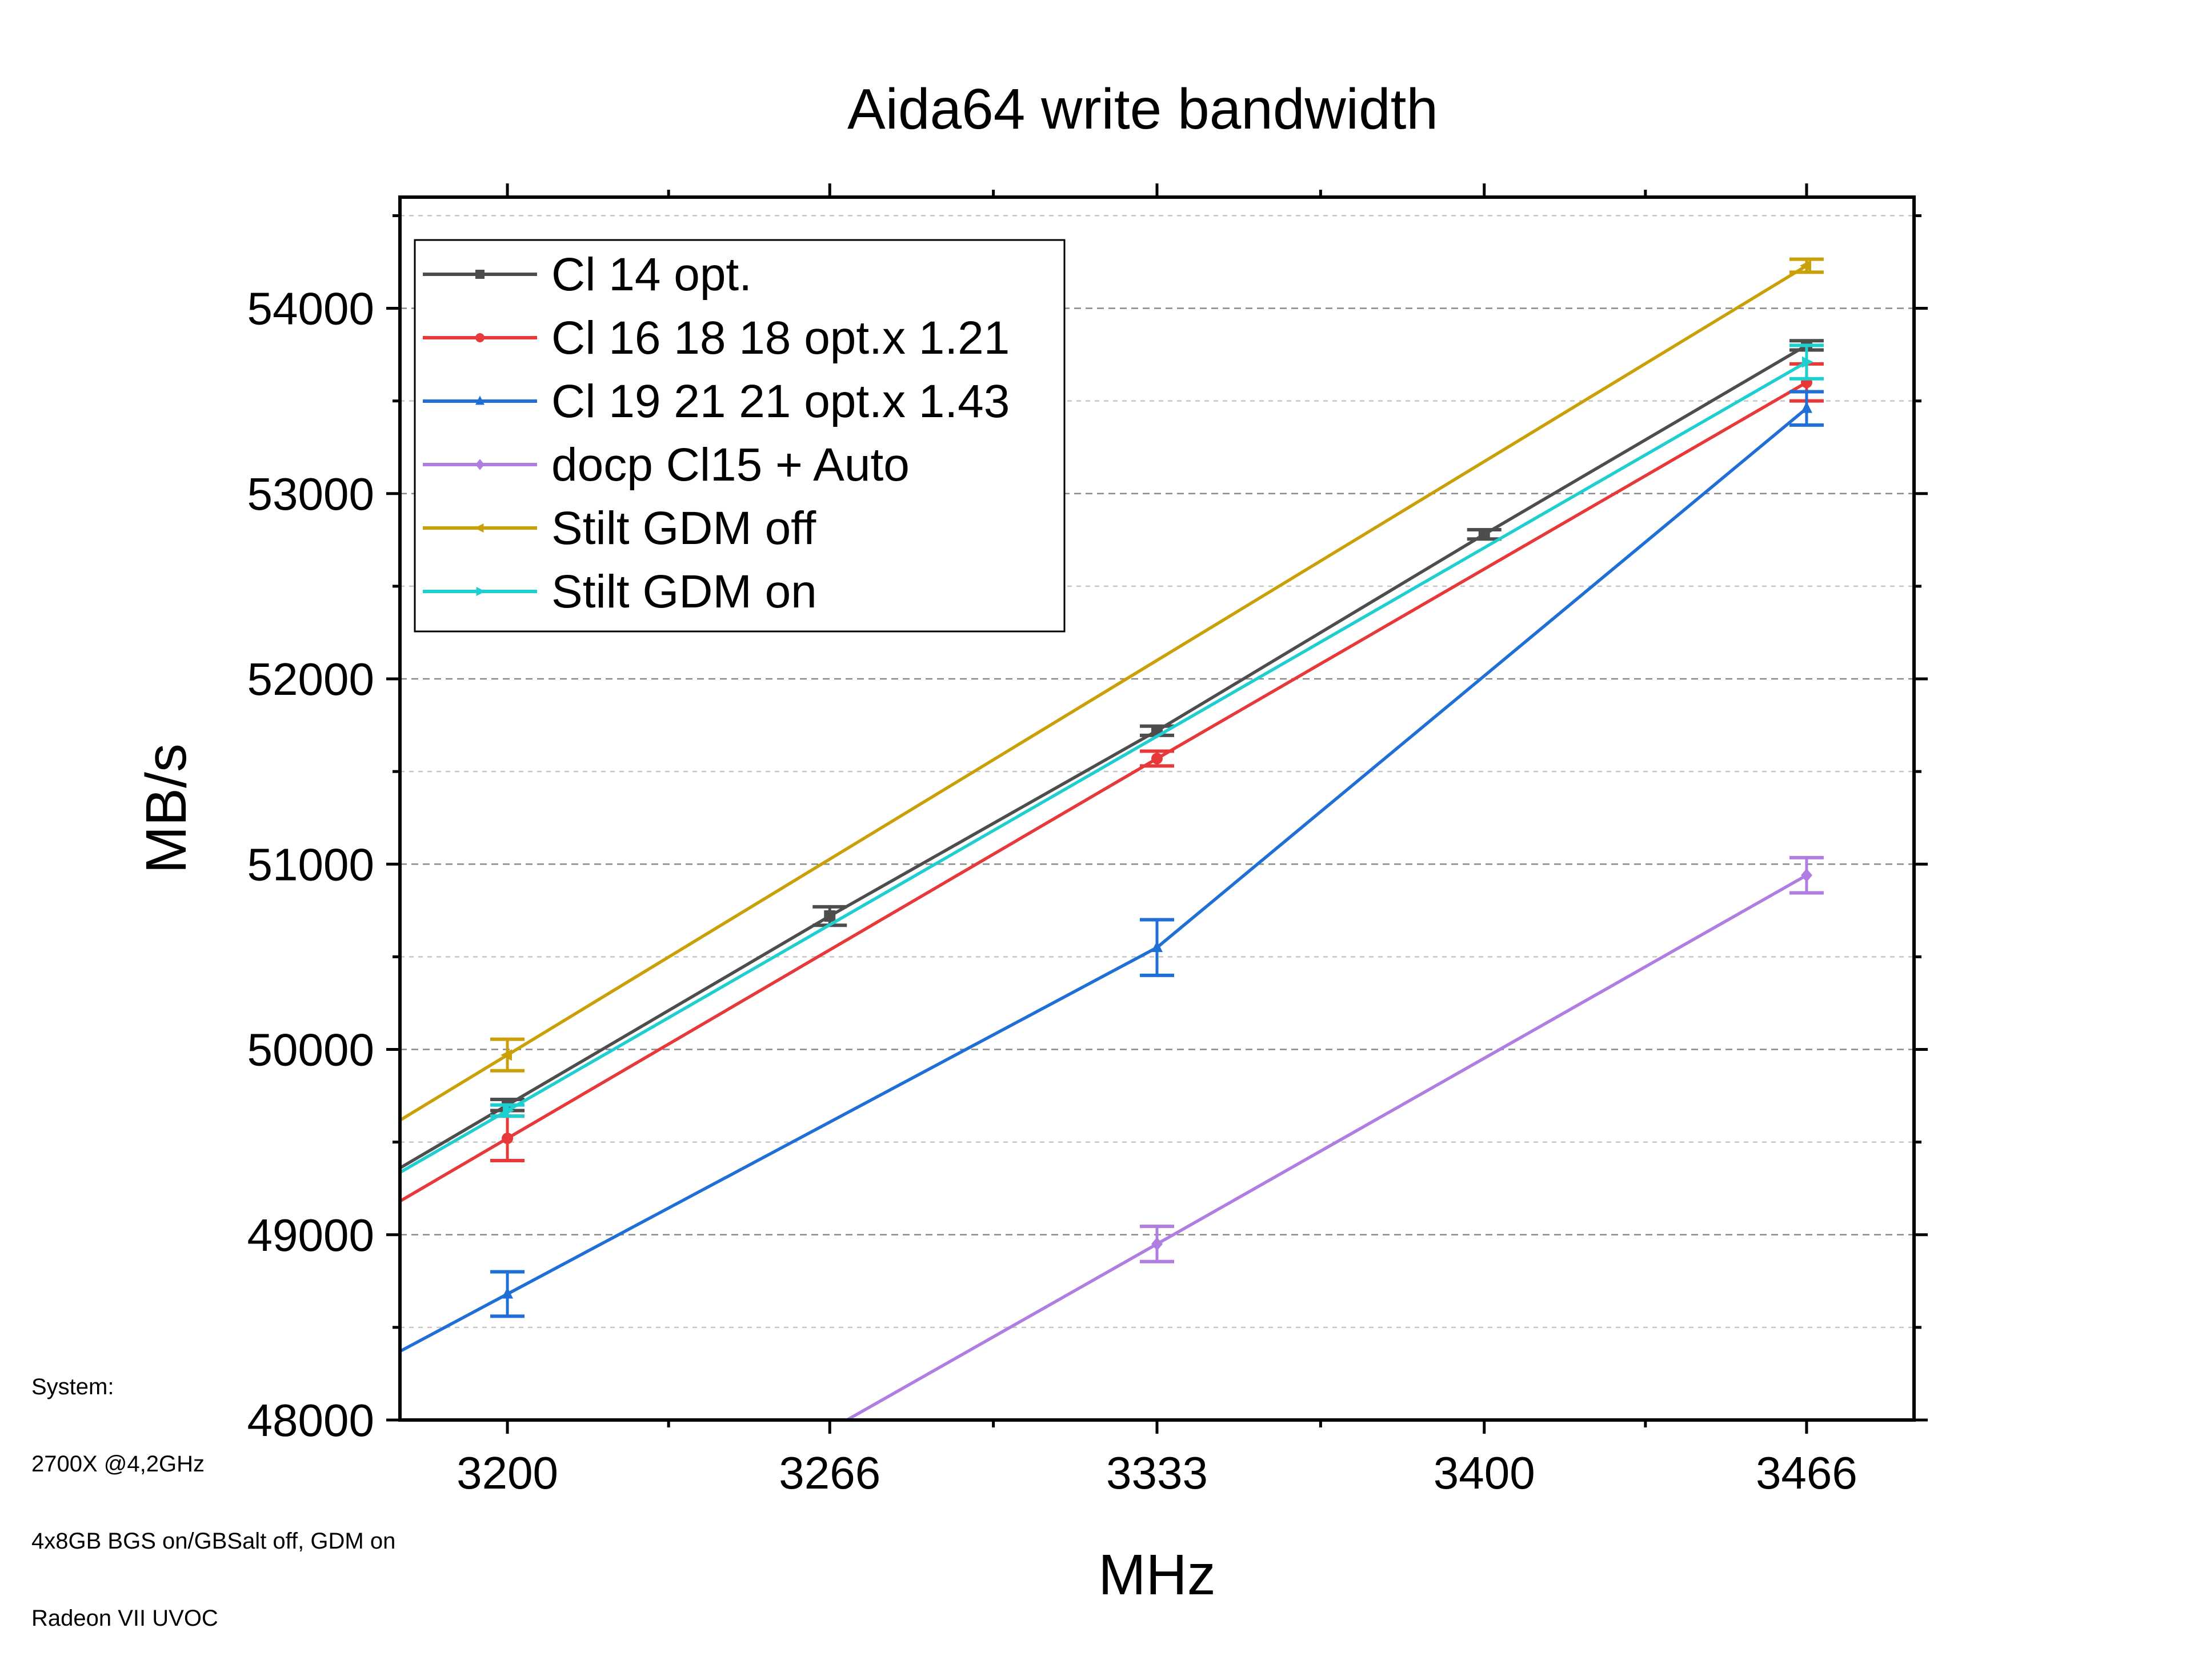  I want to click on y-axis-title: MB/s, so click(166, 808).